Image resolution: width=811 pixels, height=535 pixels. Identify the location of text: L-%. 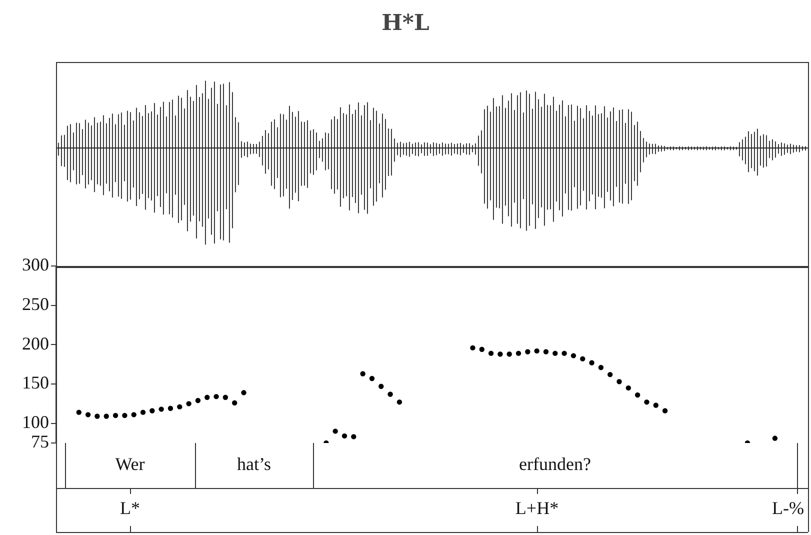
(788, 508).